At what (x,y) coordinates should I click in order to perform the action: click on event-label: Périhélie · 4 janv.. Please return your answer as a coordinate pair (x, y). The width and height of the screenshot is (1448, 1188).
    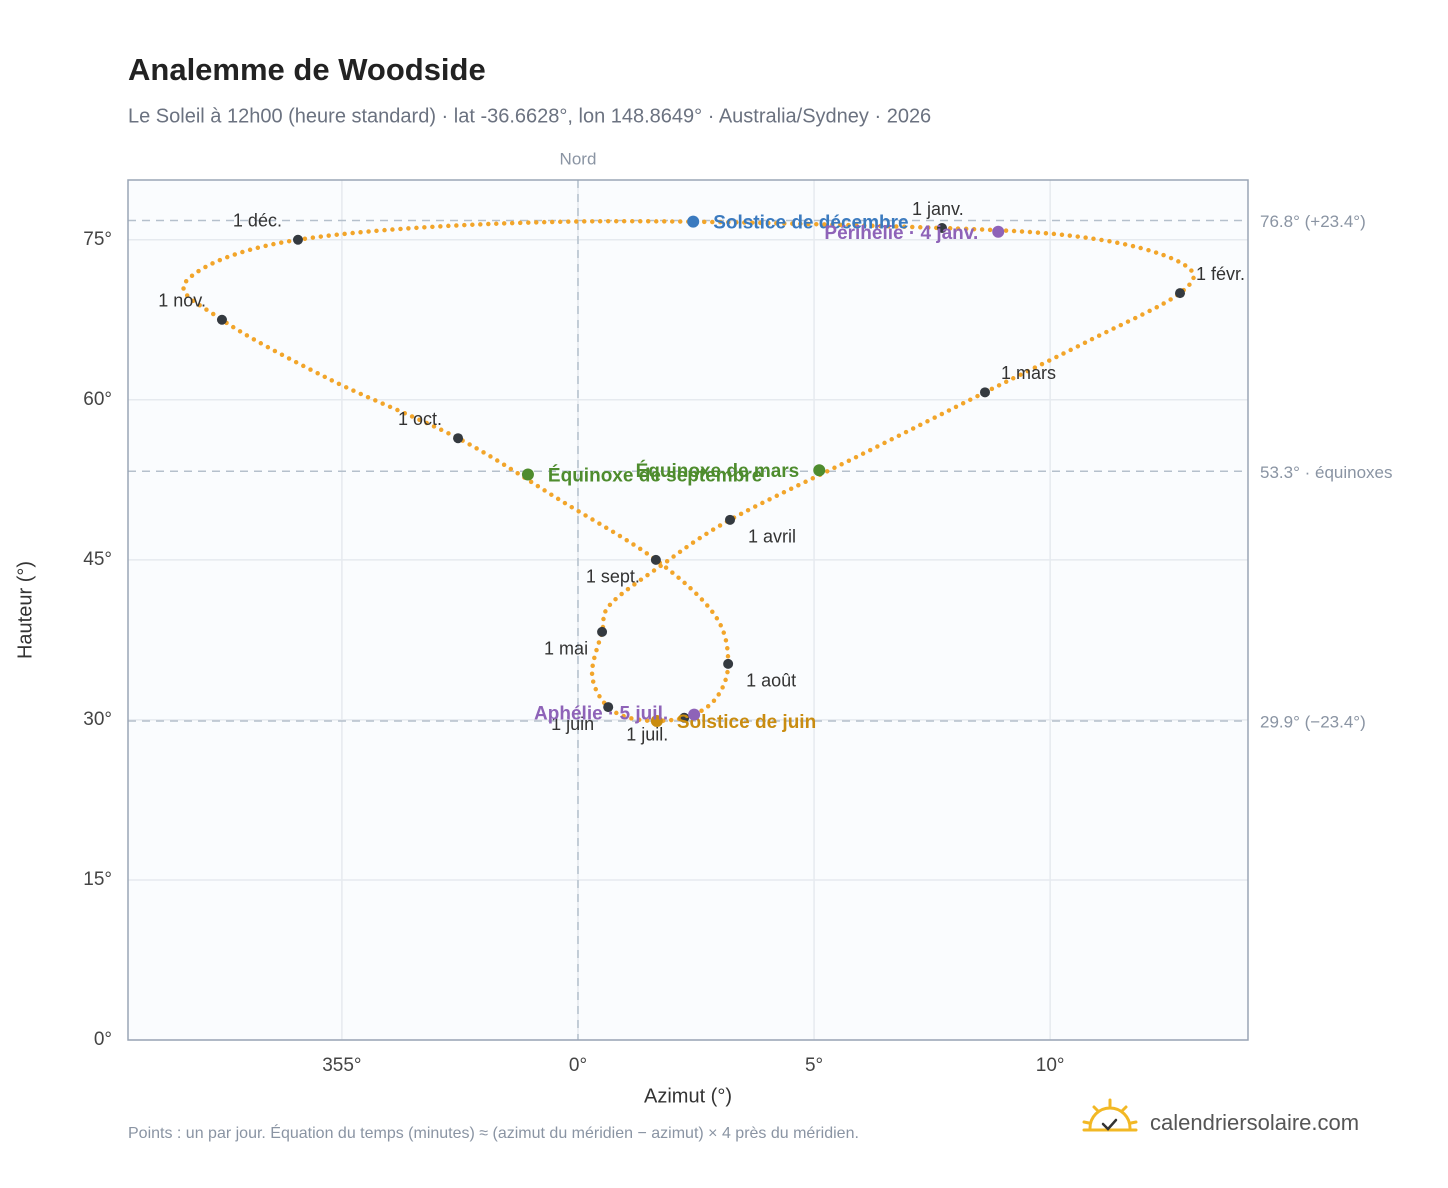
    Looking at the image, I should click on (901, 233).